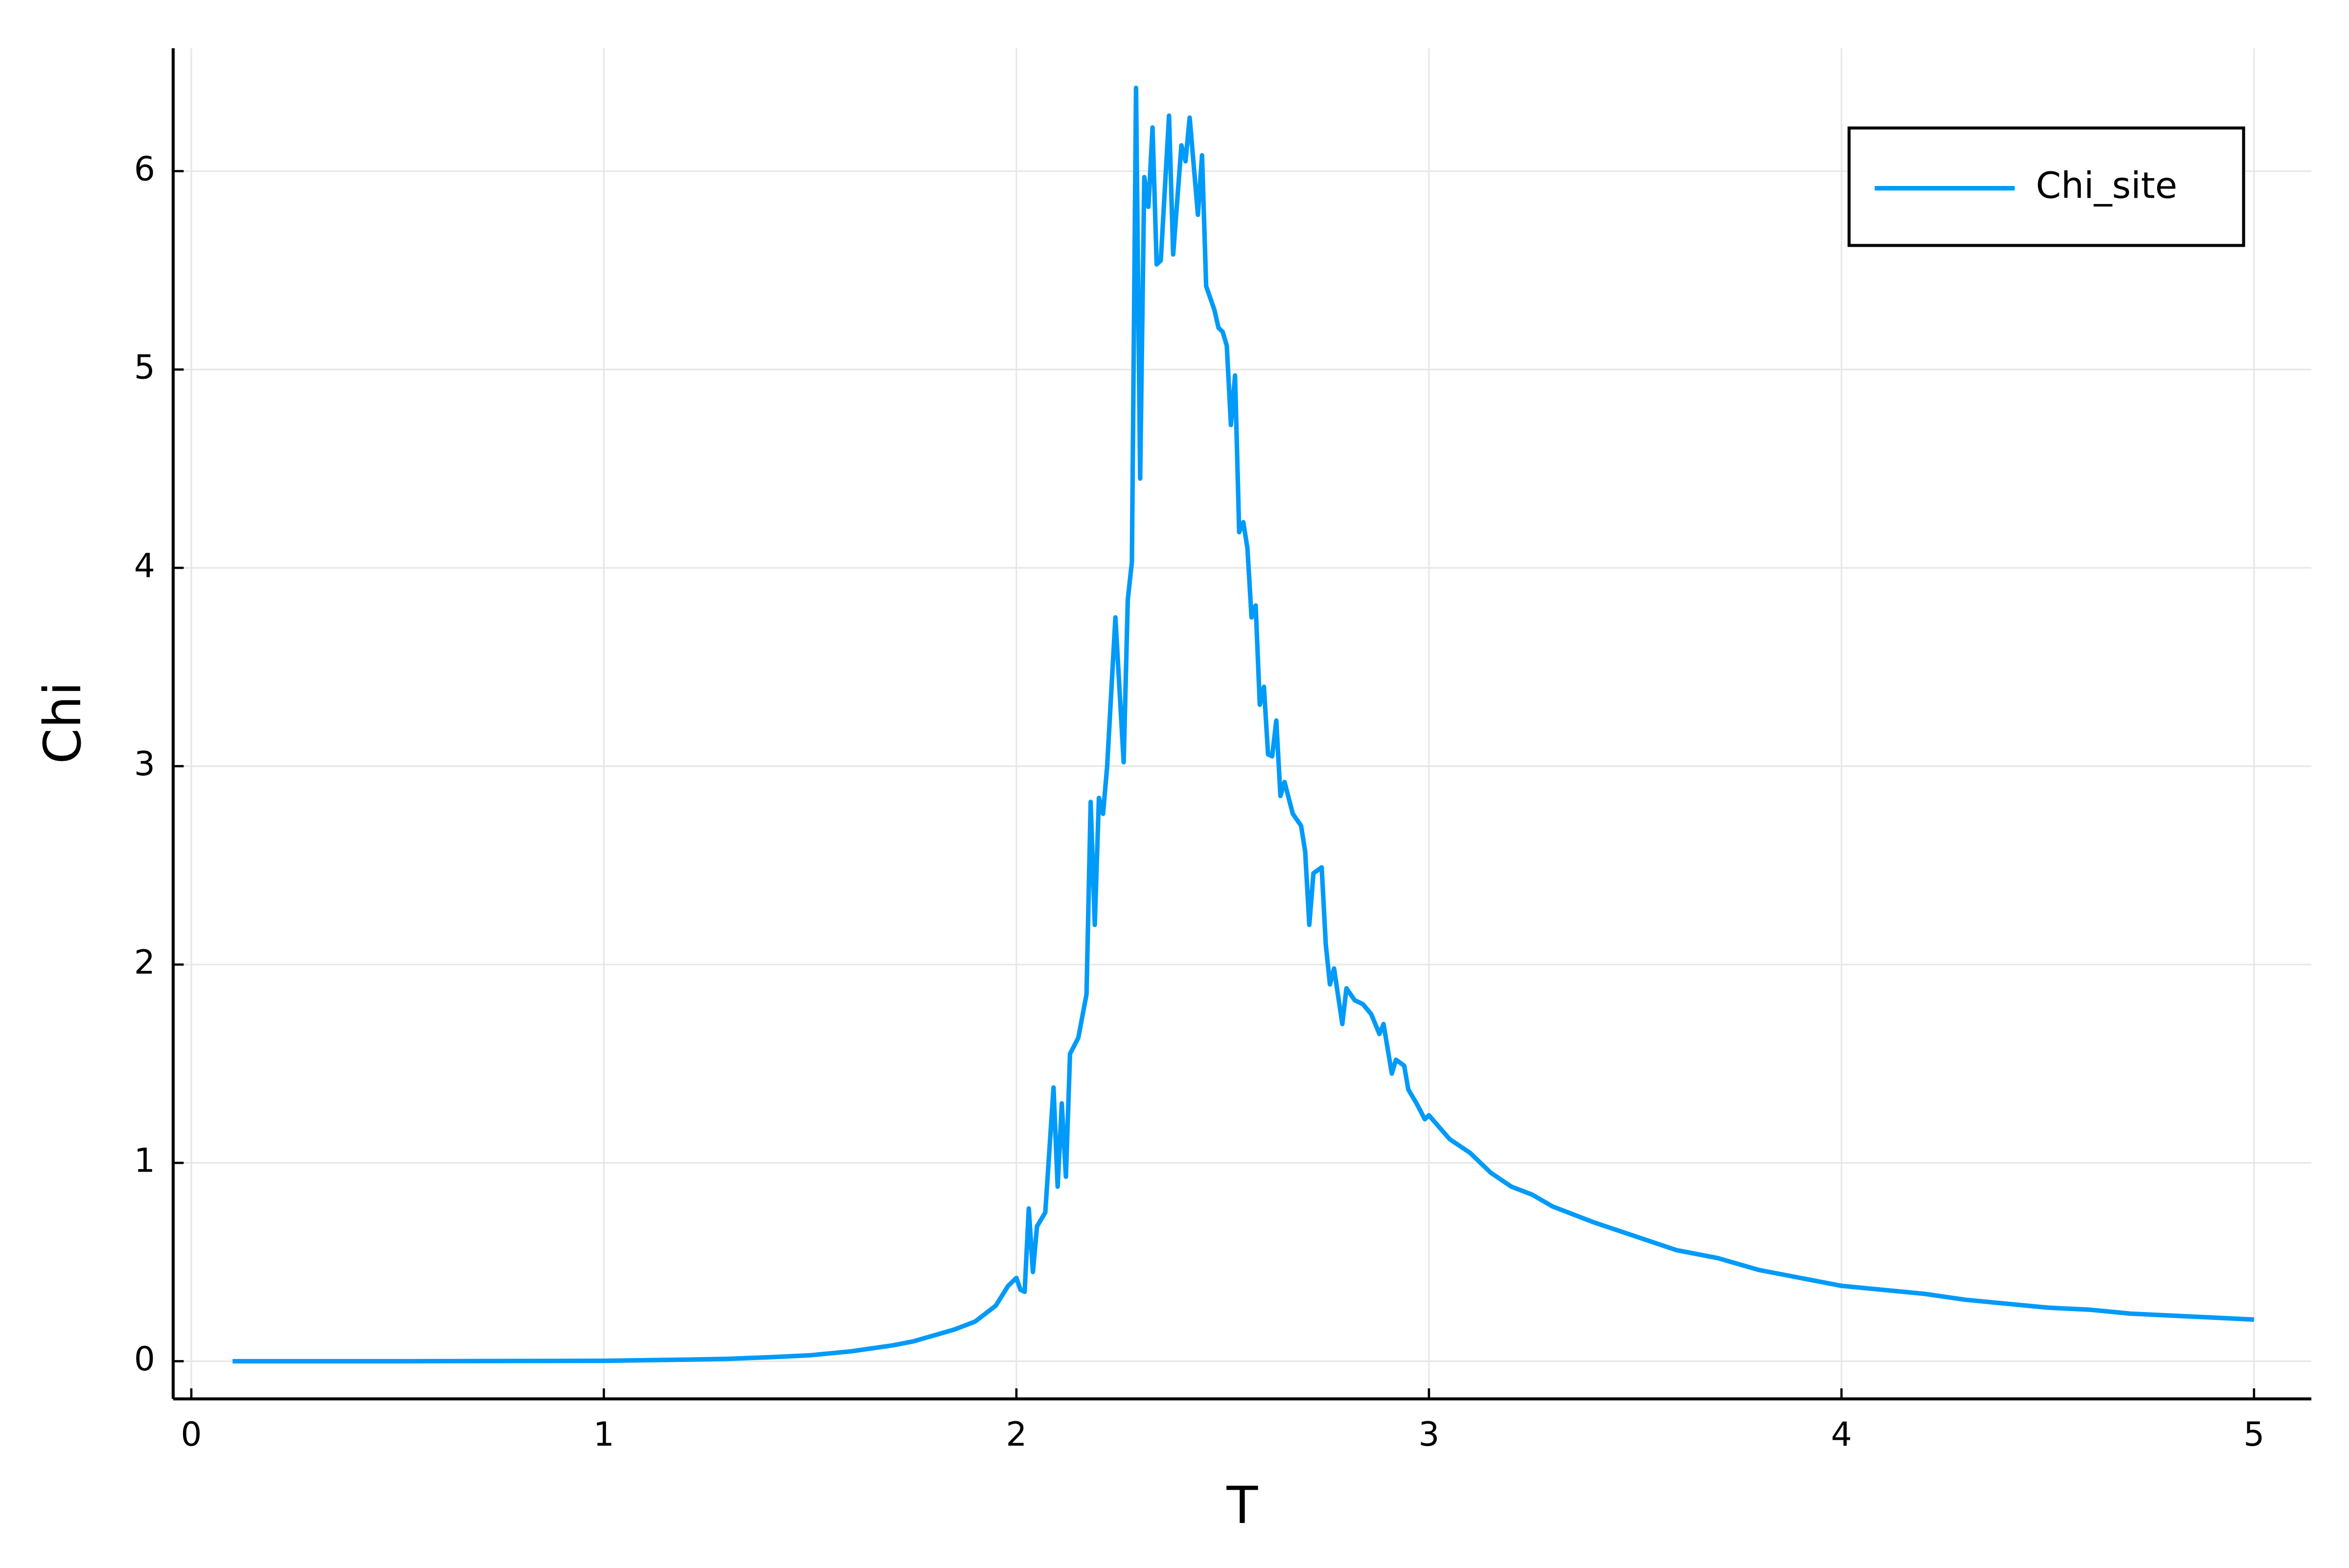  What do you see at coordinates (191, 1434) in the screenshot?
I see `x-tick-label: 0` at bounding box center [191, 1434].